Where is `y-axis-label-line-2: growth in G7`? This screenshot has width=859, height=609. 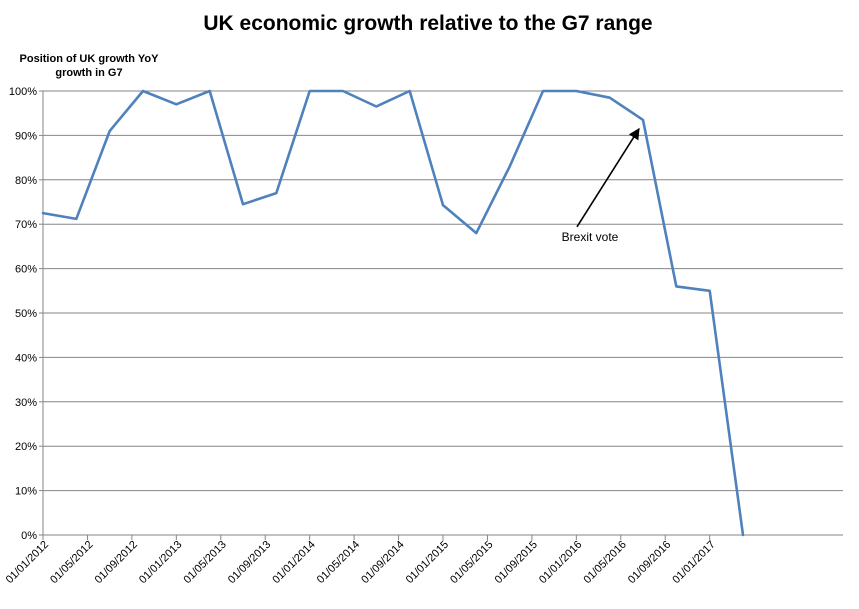
y-axis-label-line-2: growth in G7 is located at coordinates (88, 73).